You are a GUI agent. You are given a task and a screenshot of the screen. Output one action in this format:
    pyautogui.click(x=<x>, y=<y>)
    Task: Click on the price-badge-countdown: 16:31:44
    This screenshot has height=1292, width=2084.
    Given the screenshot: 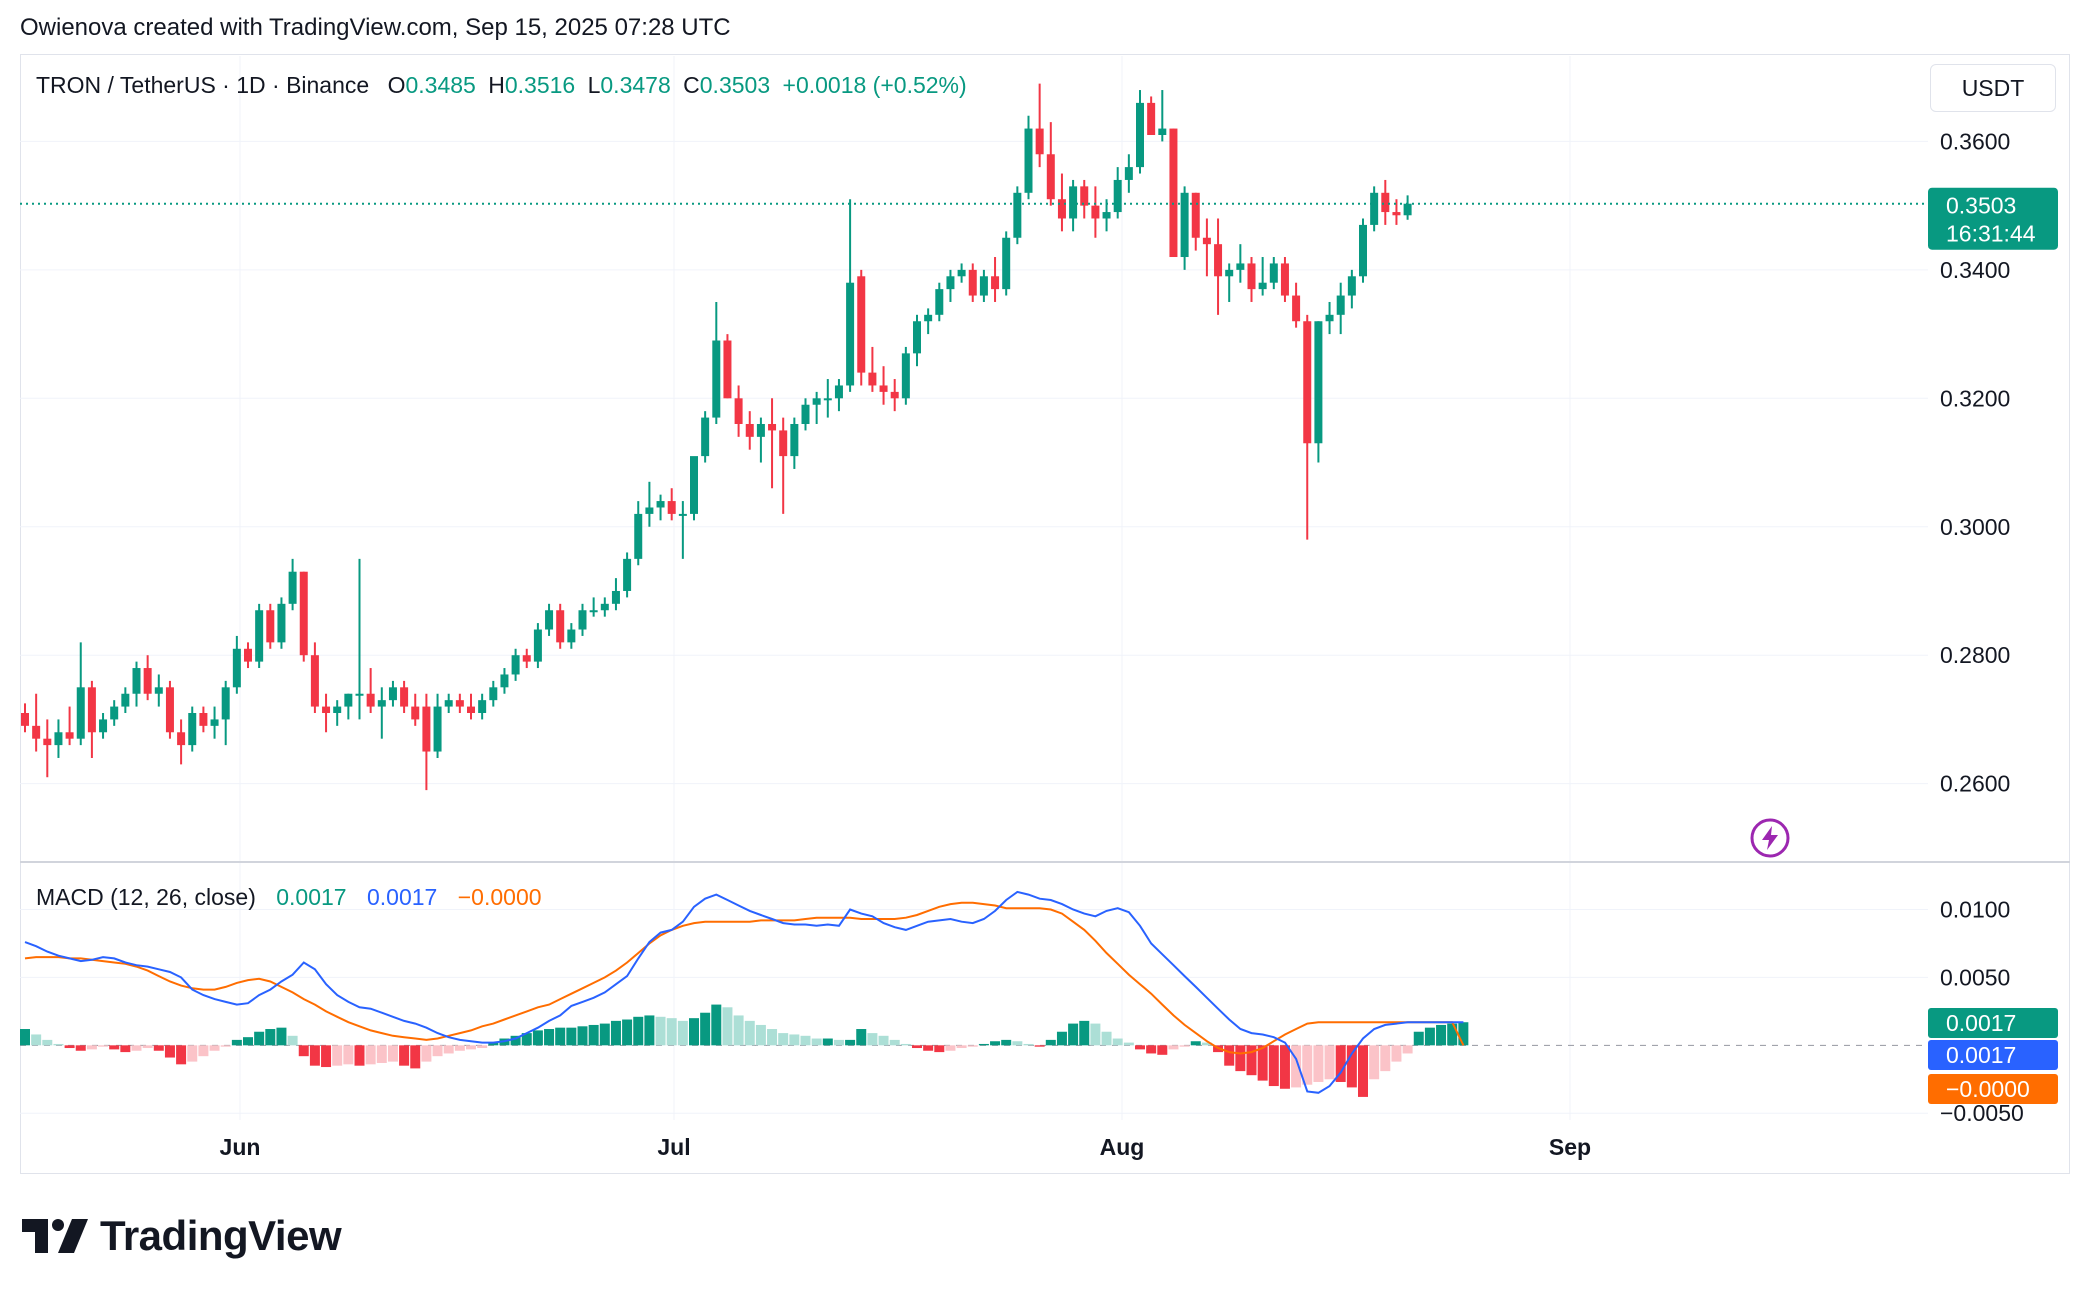 What is the action you would take?
    pyautogui.click(x=1991, y=234)
    